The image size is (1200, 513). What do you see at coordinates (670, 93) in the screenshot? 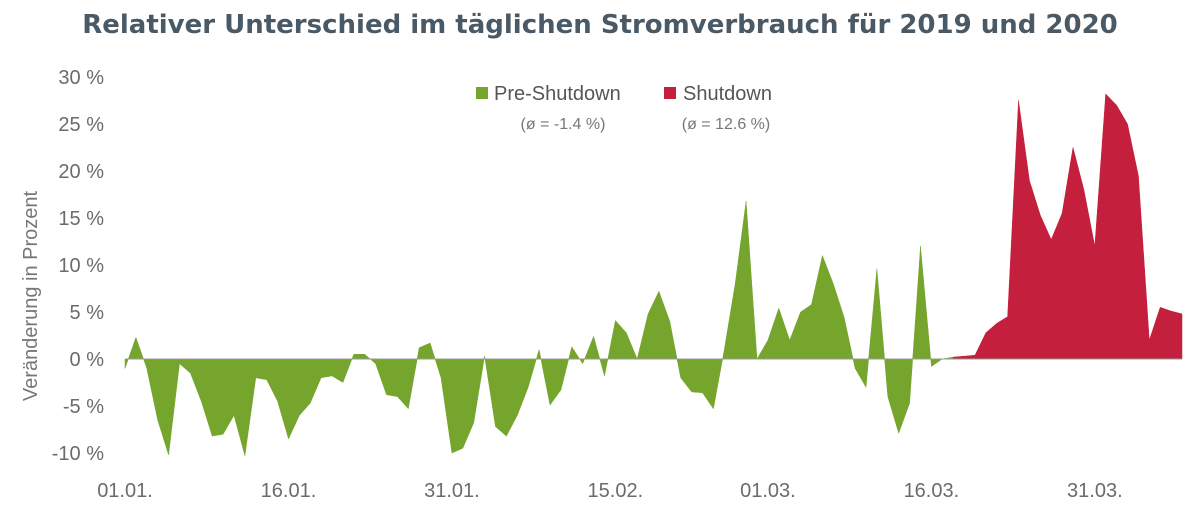
I see `legend-swatch-shutdown` at bounding box center [670, 93].